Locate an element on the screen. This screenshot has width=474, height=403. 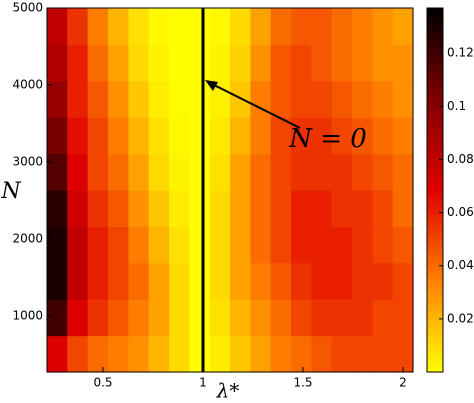
colorbar-tick-label: 0.1 is located at coordinates (456, 106).